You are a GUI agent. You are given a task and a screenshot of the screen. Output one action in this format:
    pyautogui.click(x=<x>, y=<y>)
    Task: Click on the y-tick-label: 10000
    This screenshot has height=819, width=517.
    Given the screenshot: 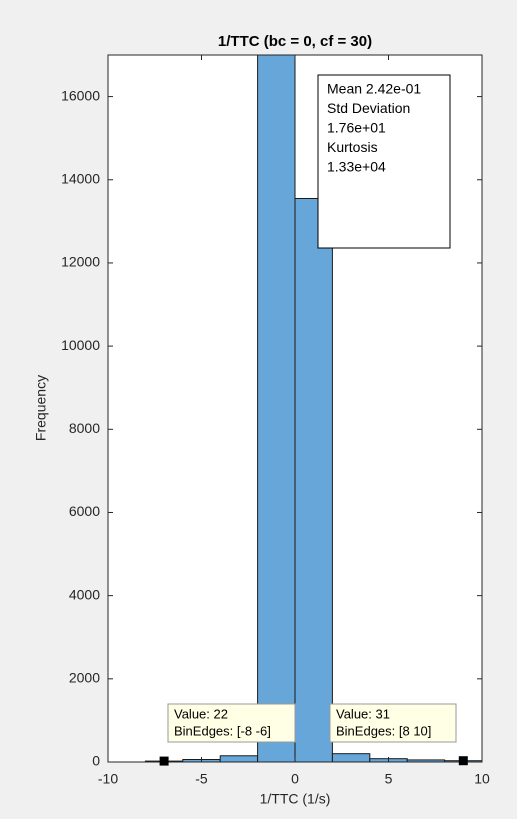 What is the action you would take?
    pyautogui.click(x=80, y=345)
    